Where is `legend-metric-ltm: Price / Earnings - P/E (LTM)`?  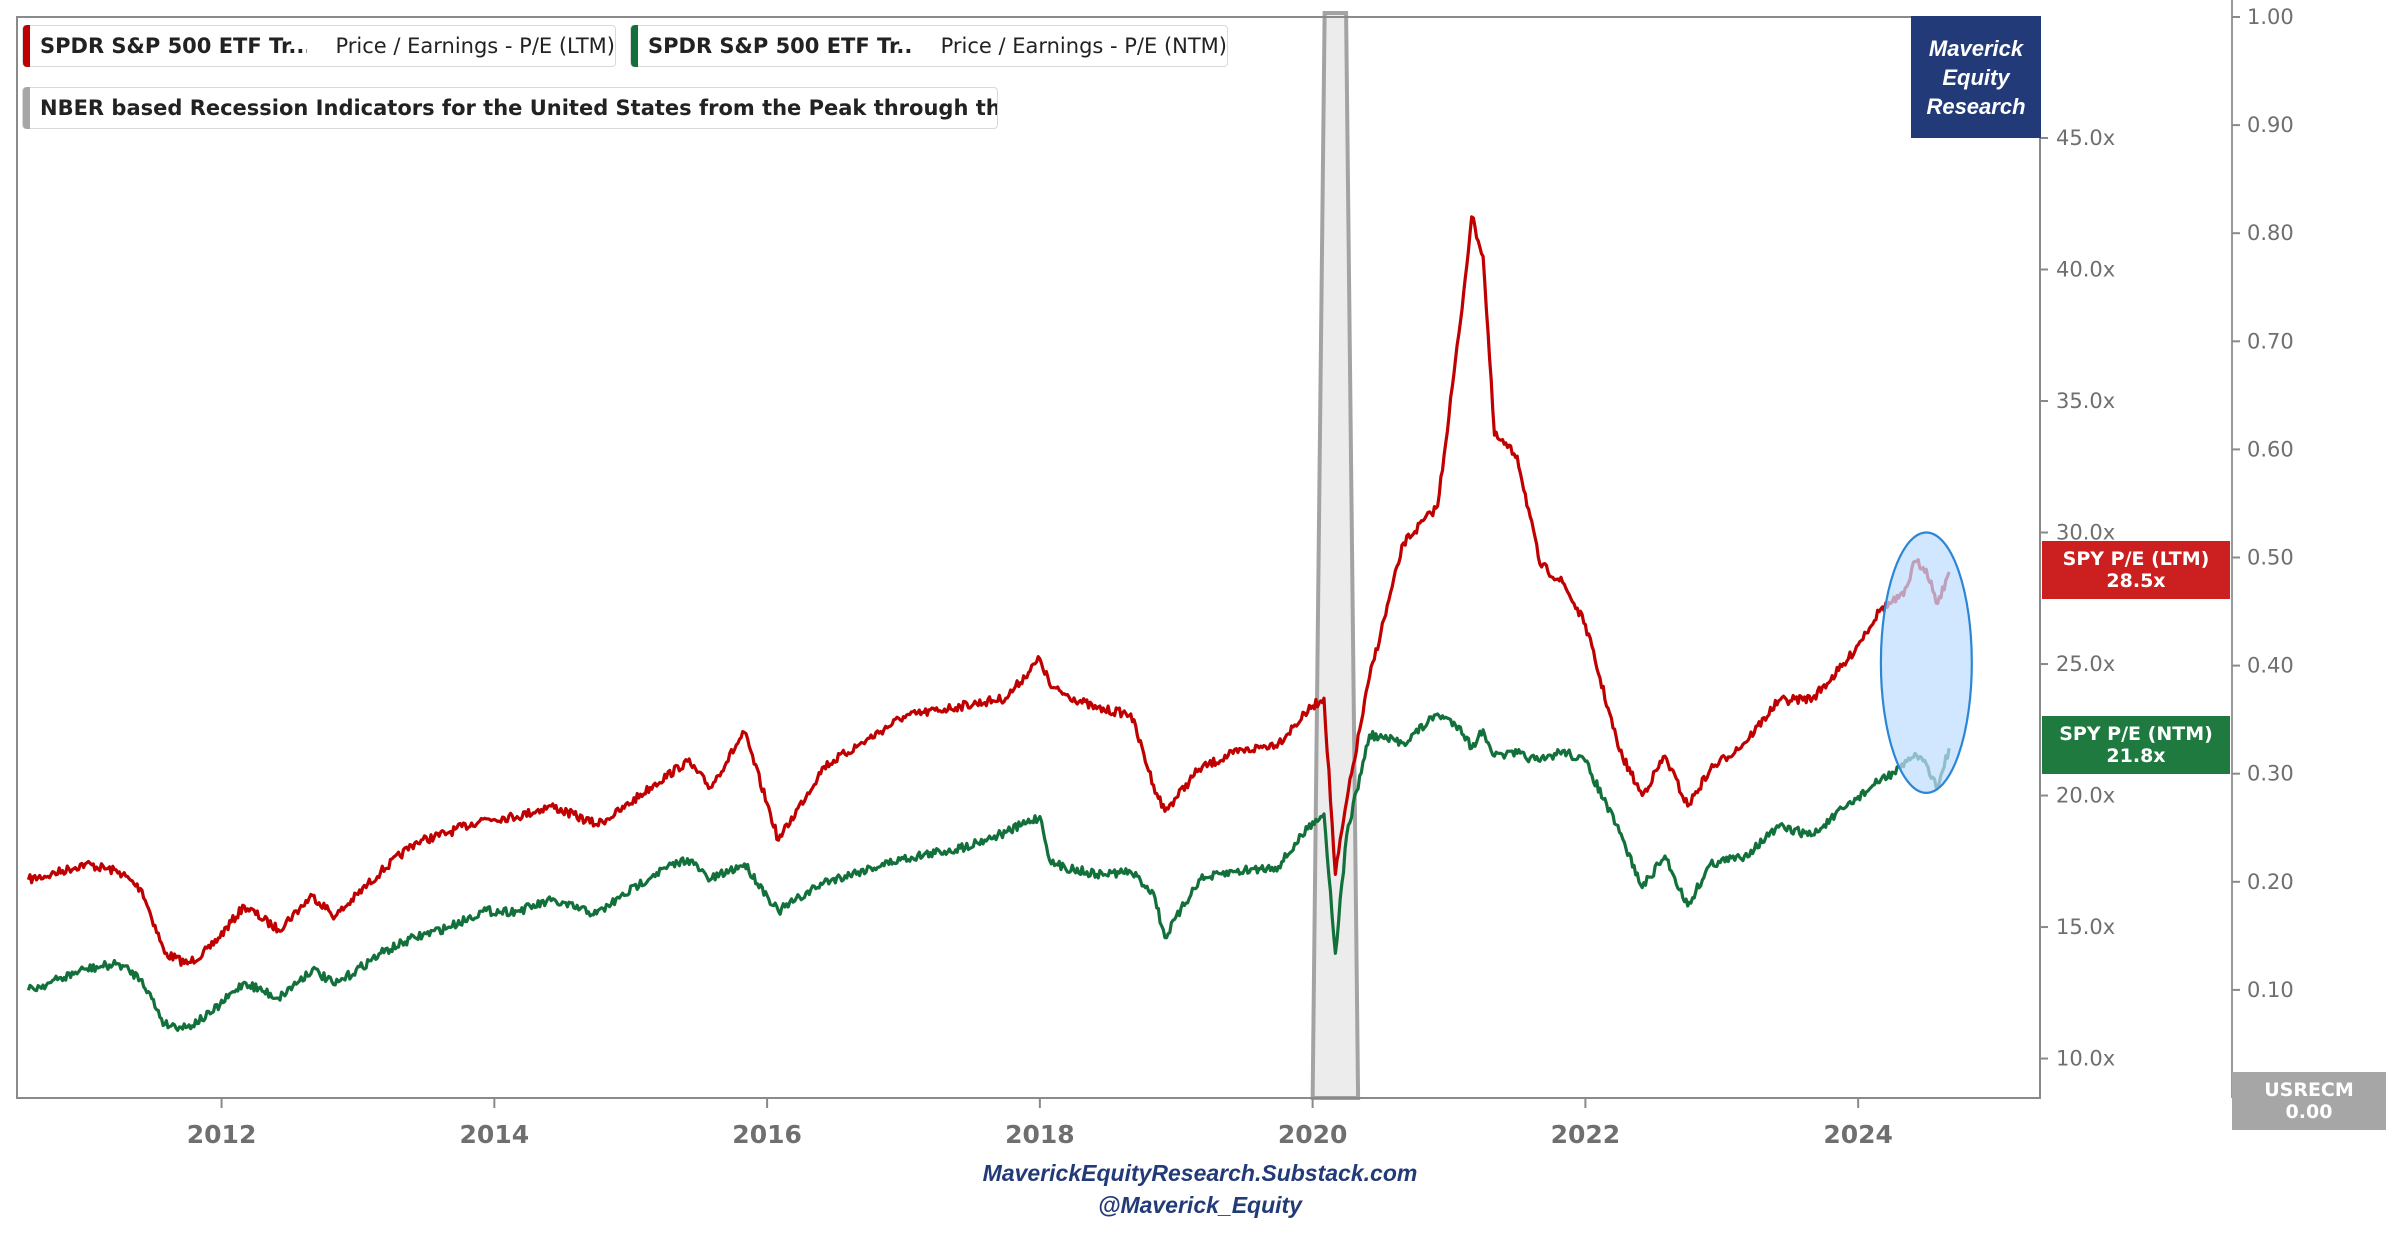 legend-metric-ltm: Price / Earnings - P/E (LTM) is located at coordinates (475, 46).